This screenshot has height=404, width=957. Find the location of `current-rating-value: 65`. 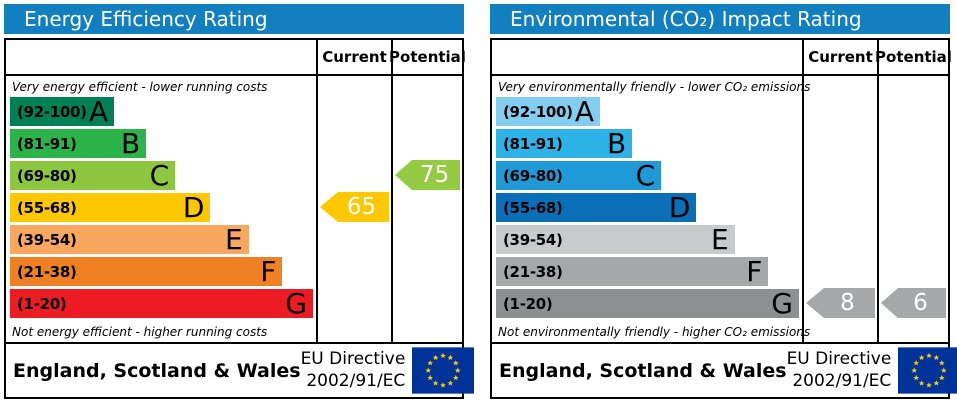

current-rating-value: 65 is located at coordinates (361, 207).